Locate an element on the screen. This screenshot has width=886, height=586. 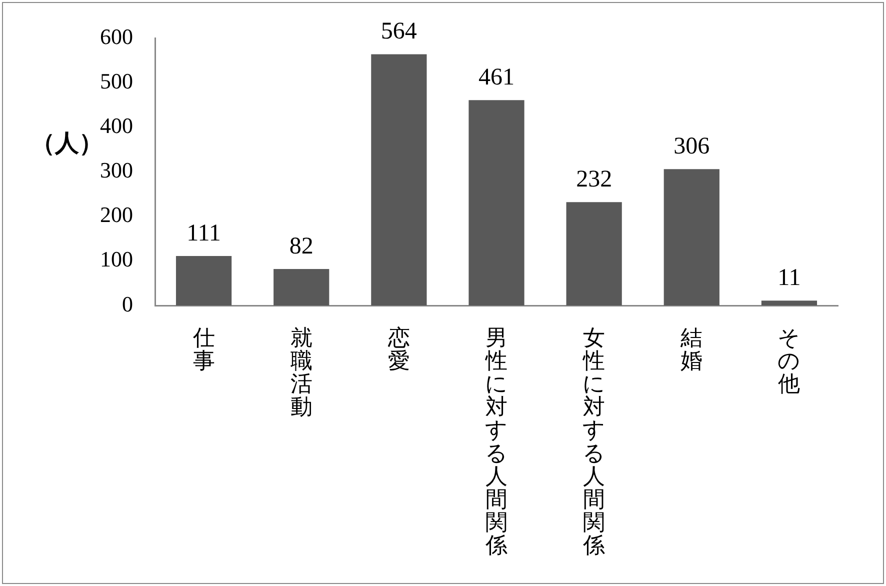
x-tick-label: 就職活動 is located at coordinates (301, 372).